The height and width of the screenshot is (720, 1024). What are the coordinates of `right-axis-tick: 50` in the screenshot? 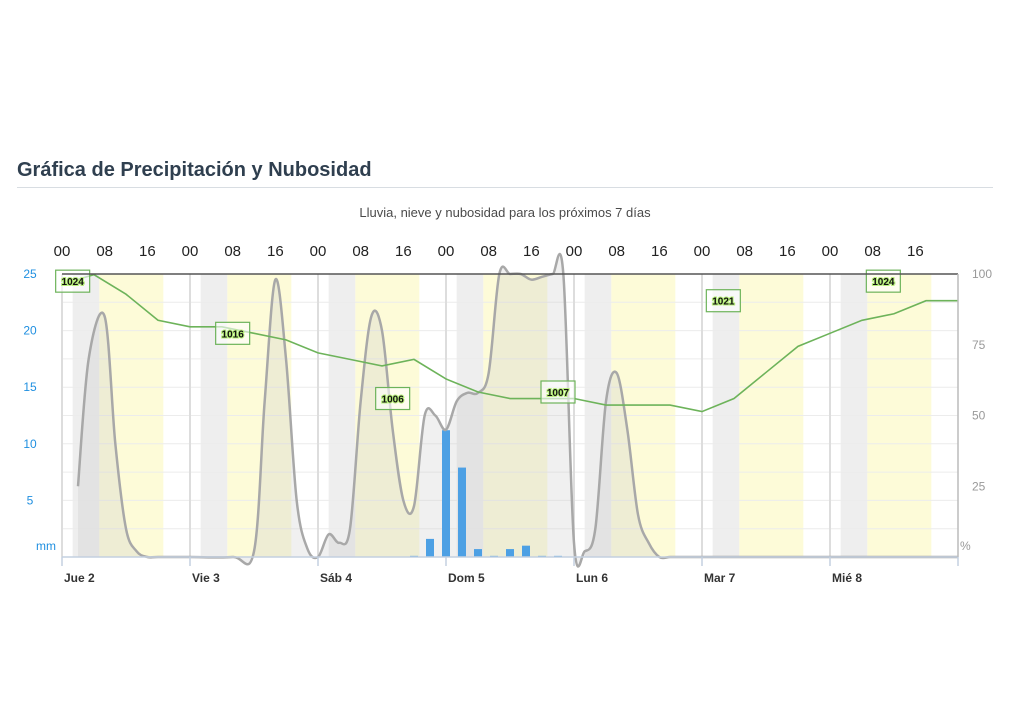 It's located at (979, 416).